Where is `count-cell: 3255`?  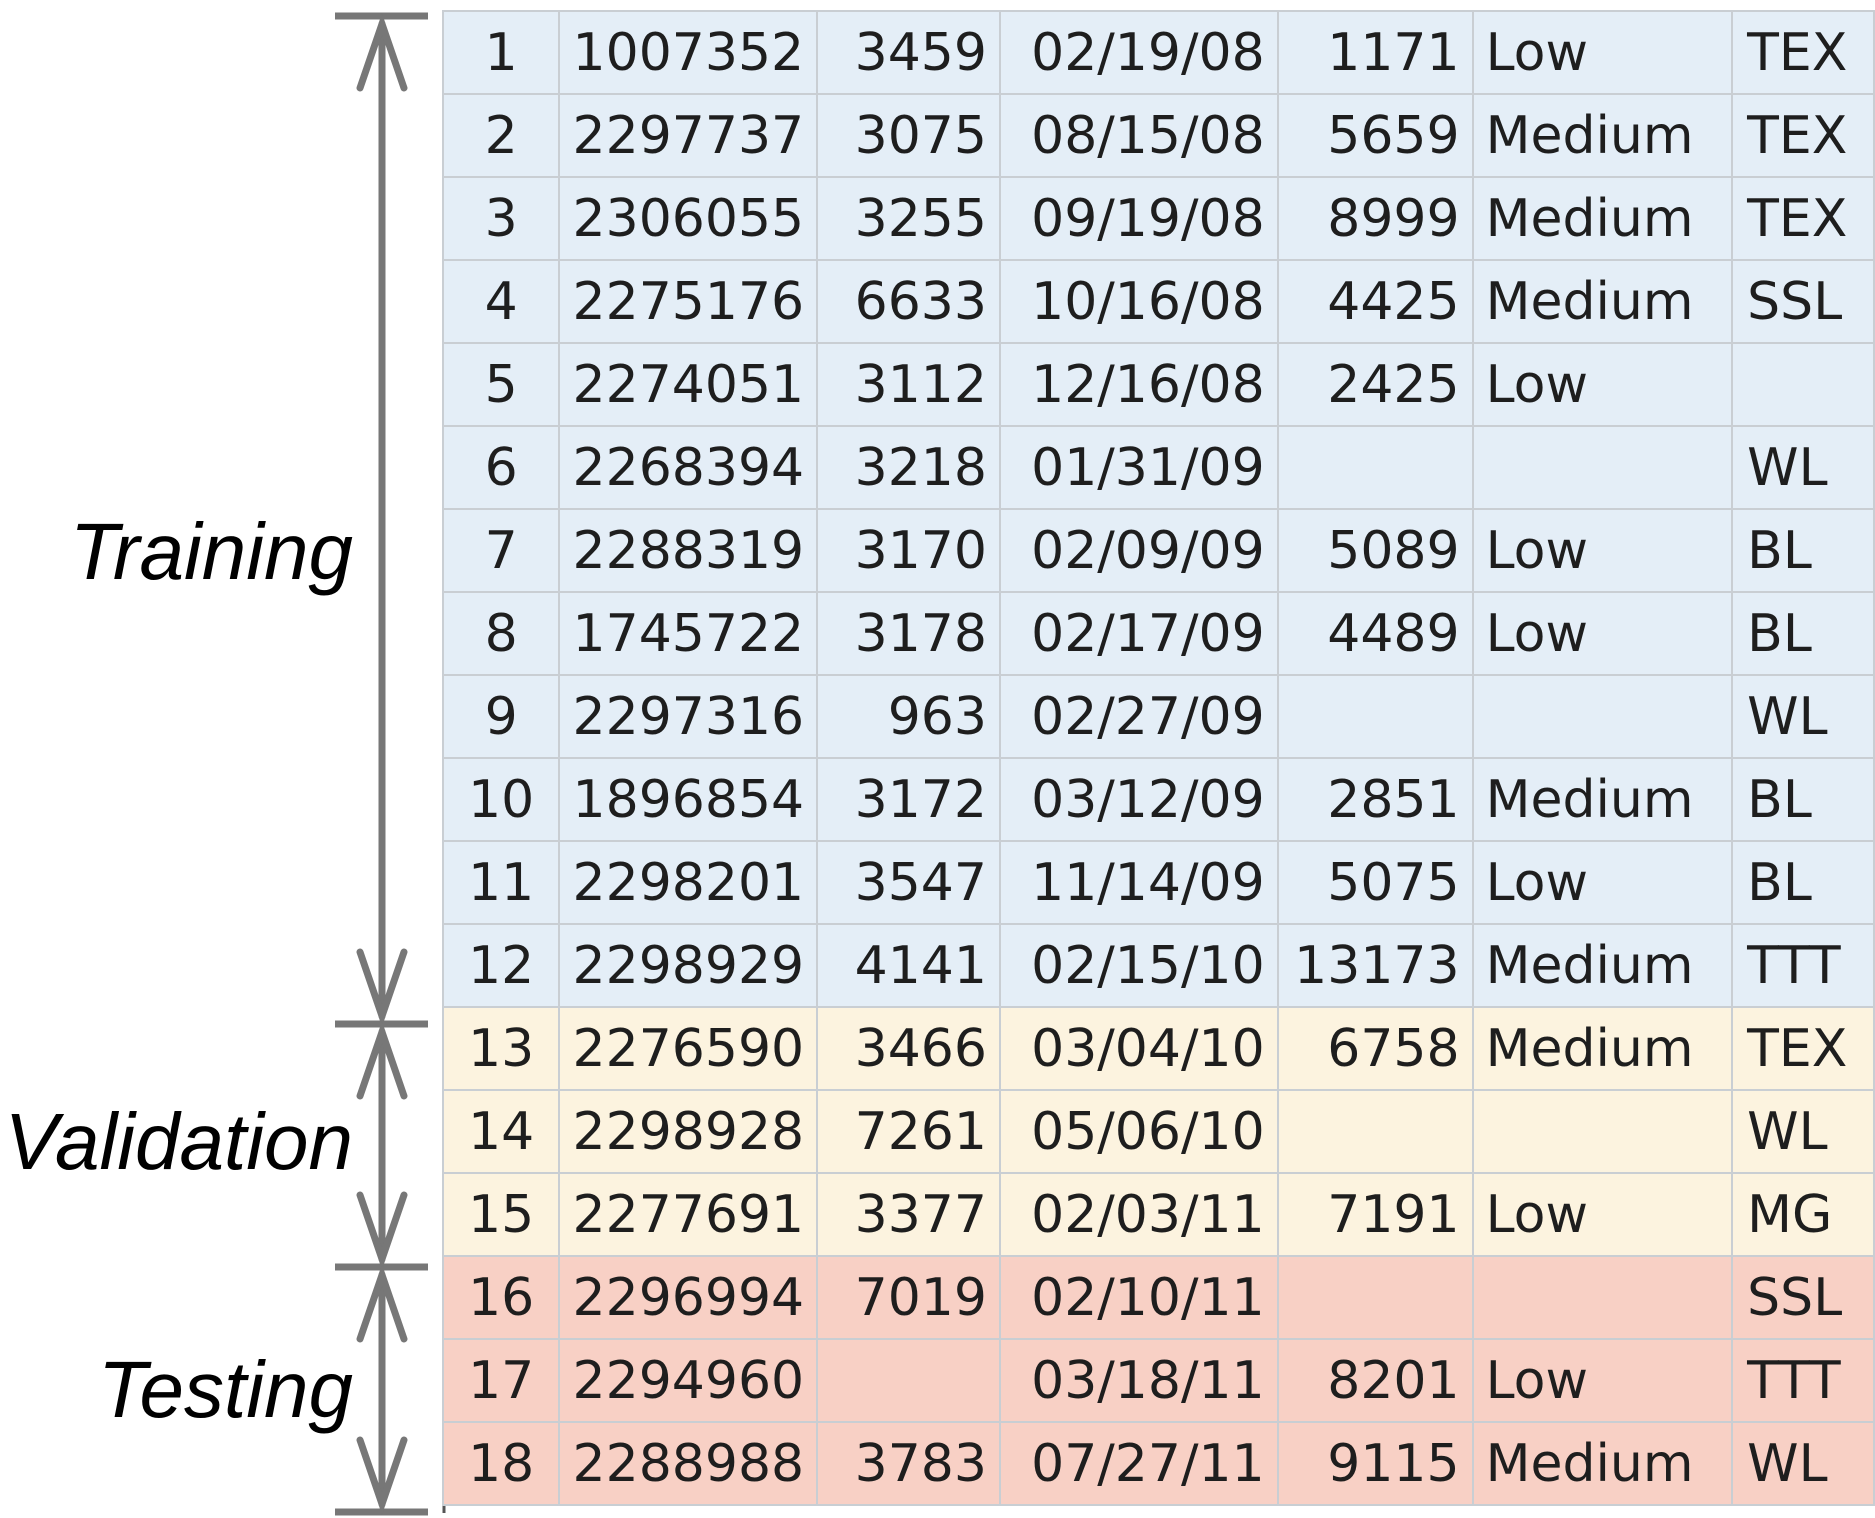
count-cell: 3255 is located at coordinates (908, 218).